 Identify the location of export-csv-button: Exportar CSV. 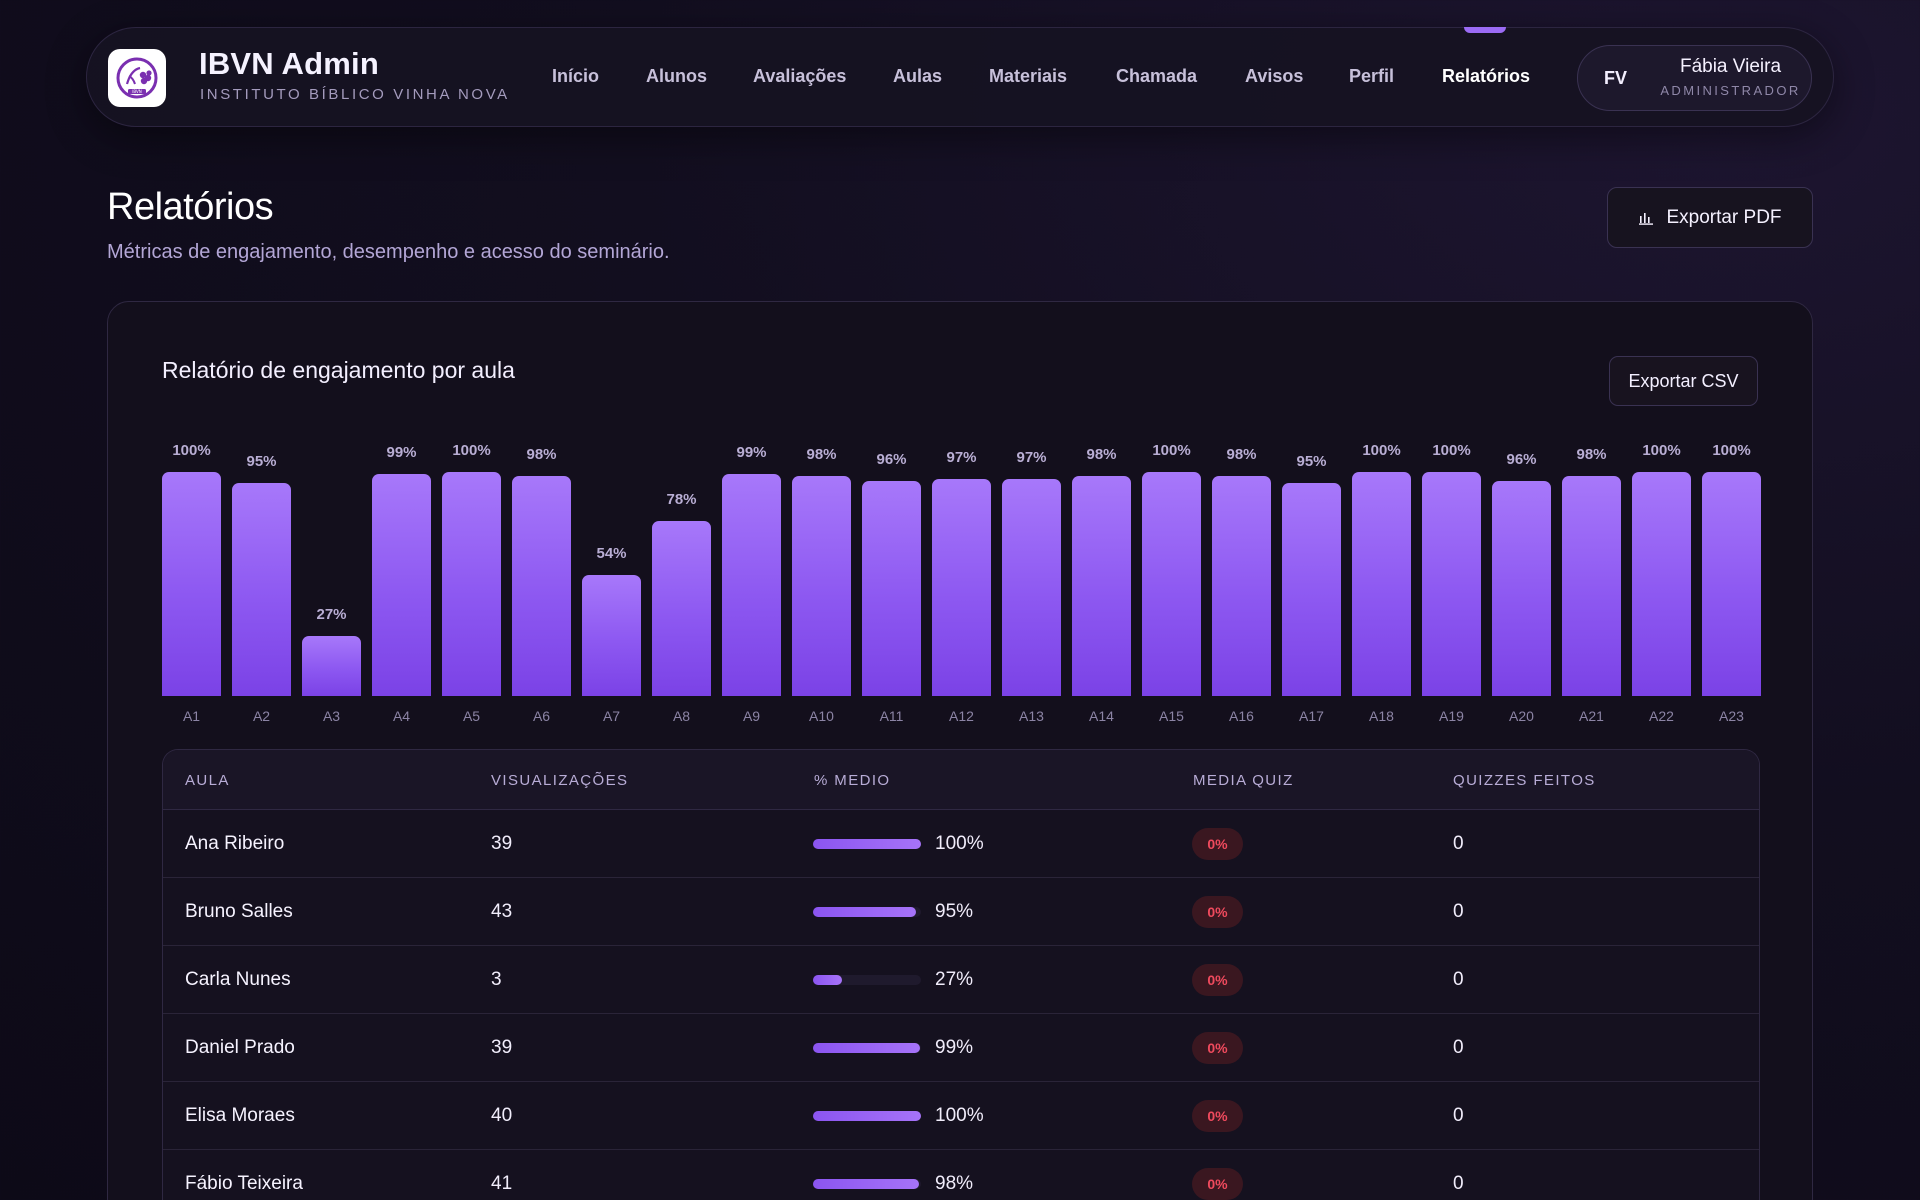
(1683, 381).